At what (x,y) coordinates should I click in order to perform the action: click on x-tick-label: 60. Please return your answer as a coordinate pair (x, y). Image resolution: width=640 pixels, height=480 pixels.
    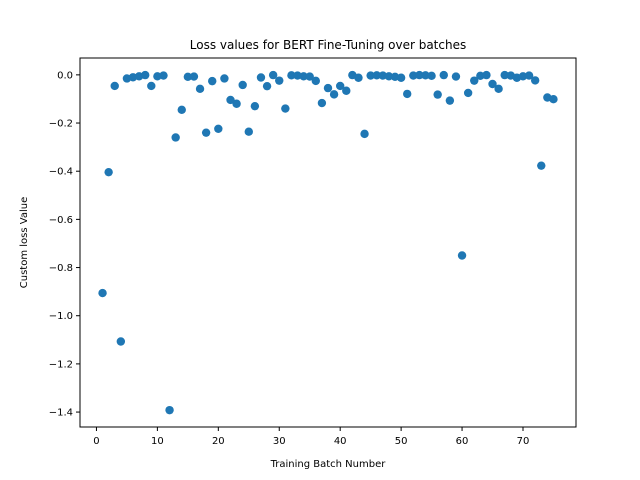
    Looking at the image, I should click on (462, 441).